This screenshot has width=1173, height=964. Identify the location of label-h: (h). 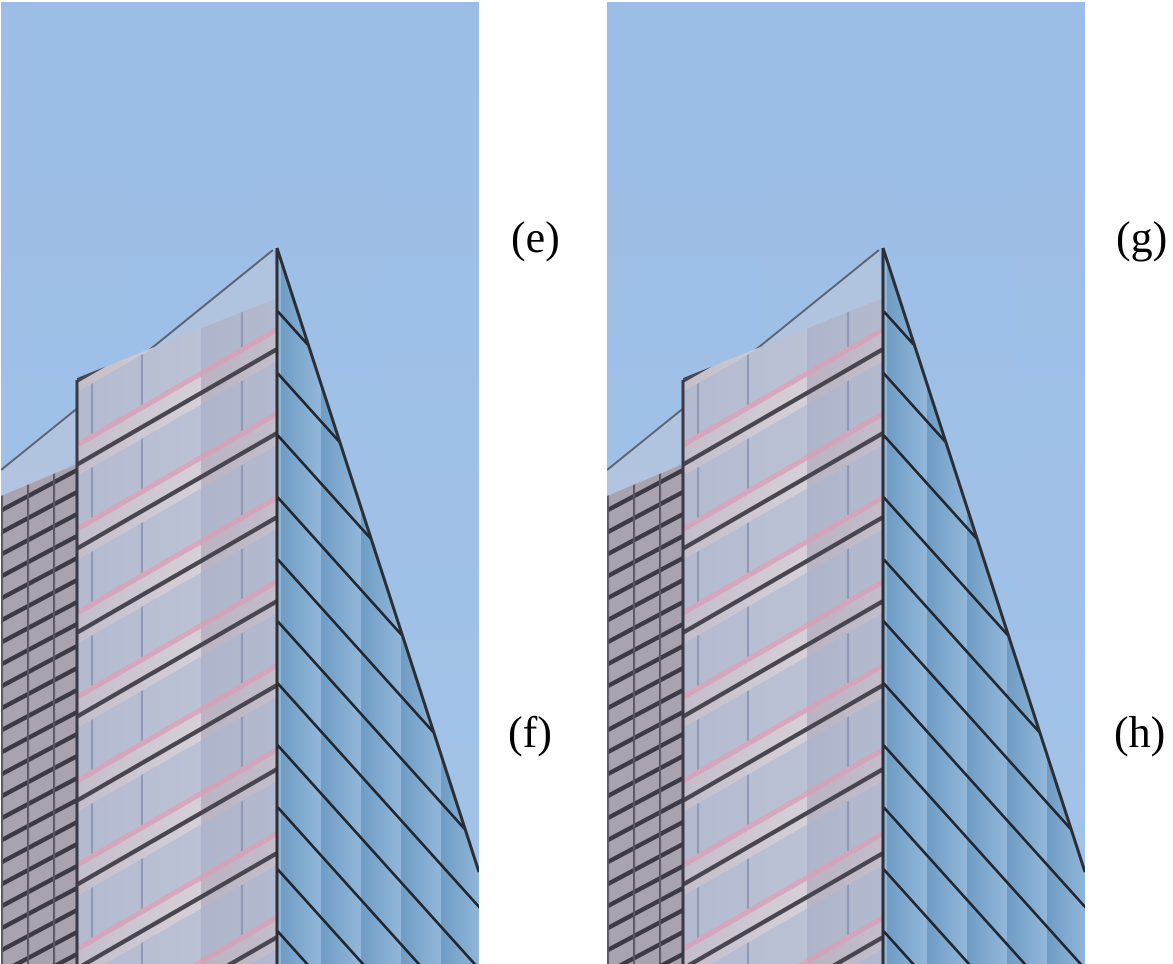
(1140, 732).